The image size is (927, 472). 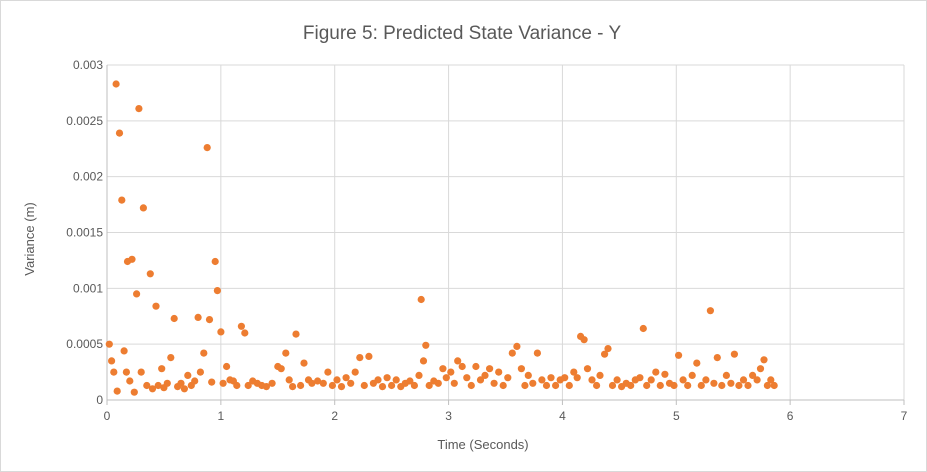 What do you see at coordinates (84, 344) in the screenshot?
I see `y-tick-label: 0.0005` at bounding box center [84, 344].